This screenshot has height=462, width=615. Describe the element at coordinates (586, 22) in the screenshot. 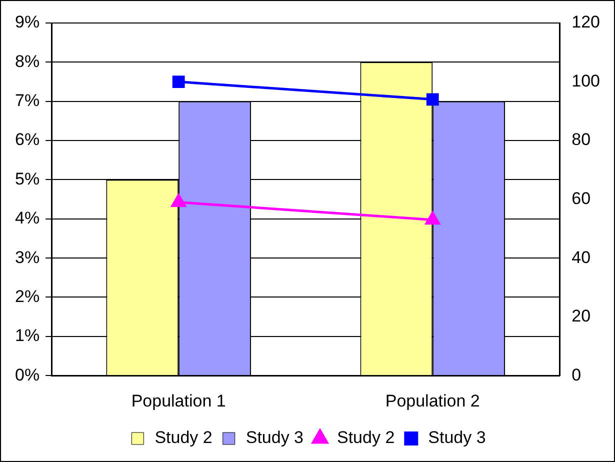

I see `y2-tick-label: 120` at that location.